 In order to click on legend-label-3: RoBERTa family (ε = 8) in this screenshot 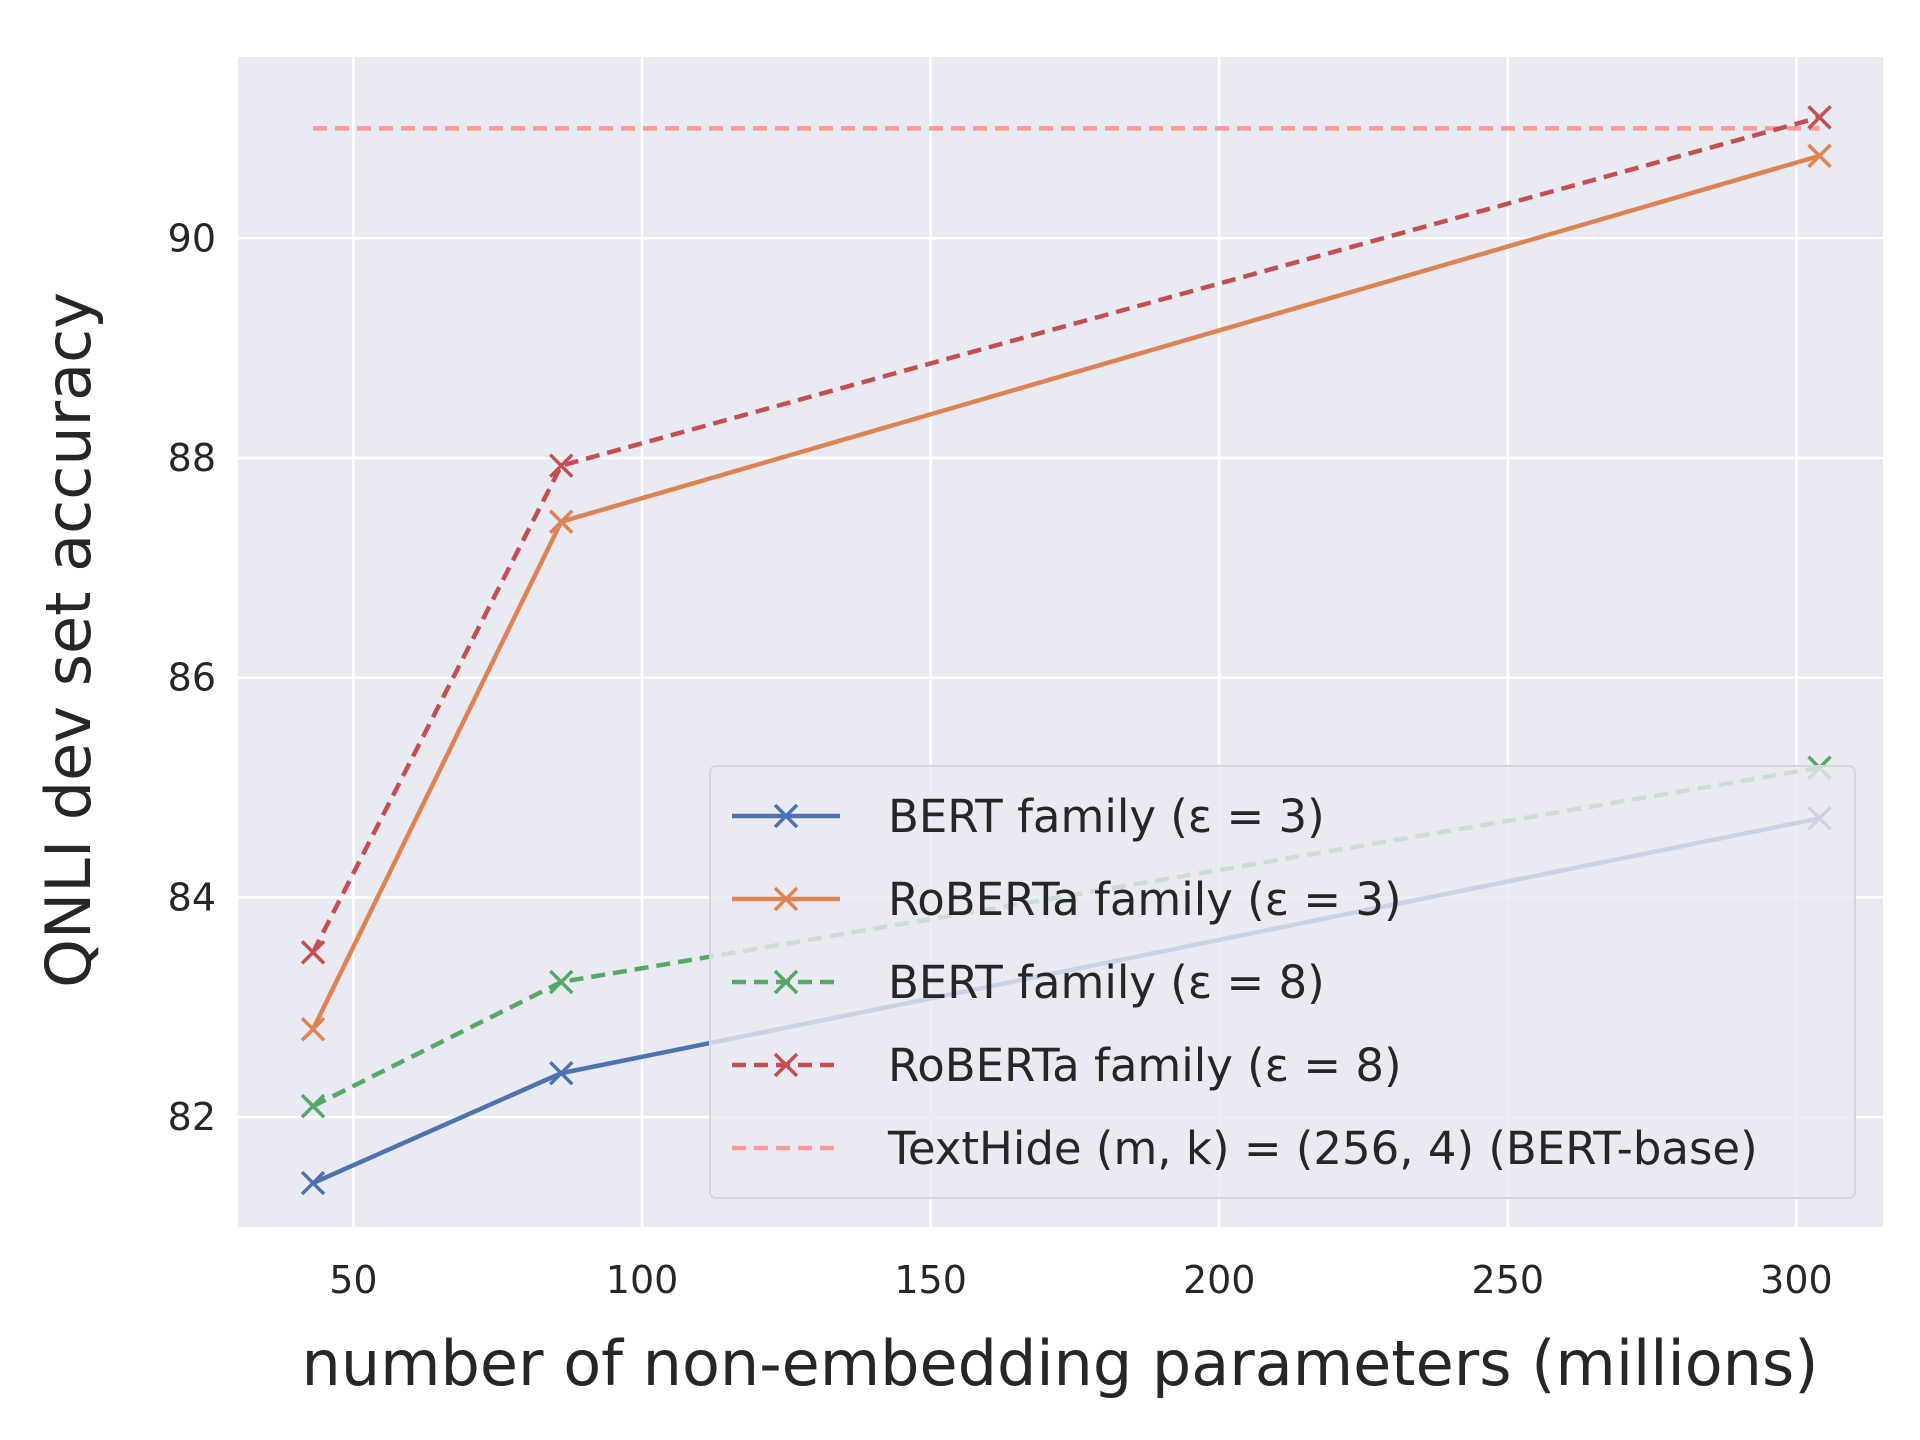, I will do `click(1145, 1065)`.